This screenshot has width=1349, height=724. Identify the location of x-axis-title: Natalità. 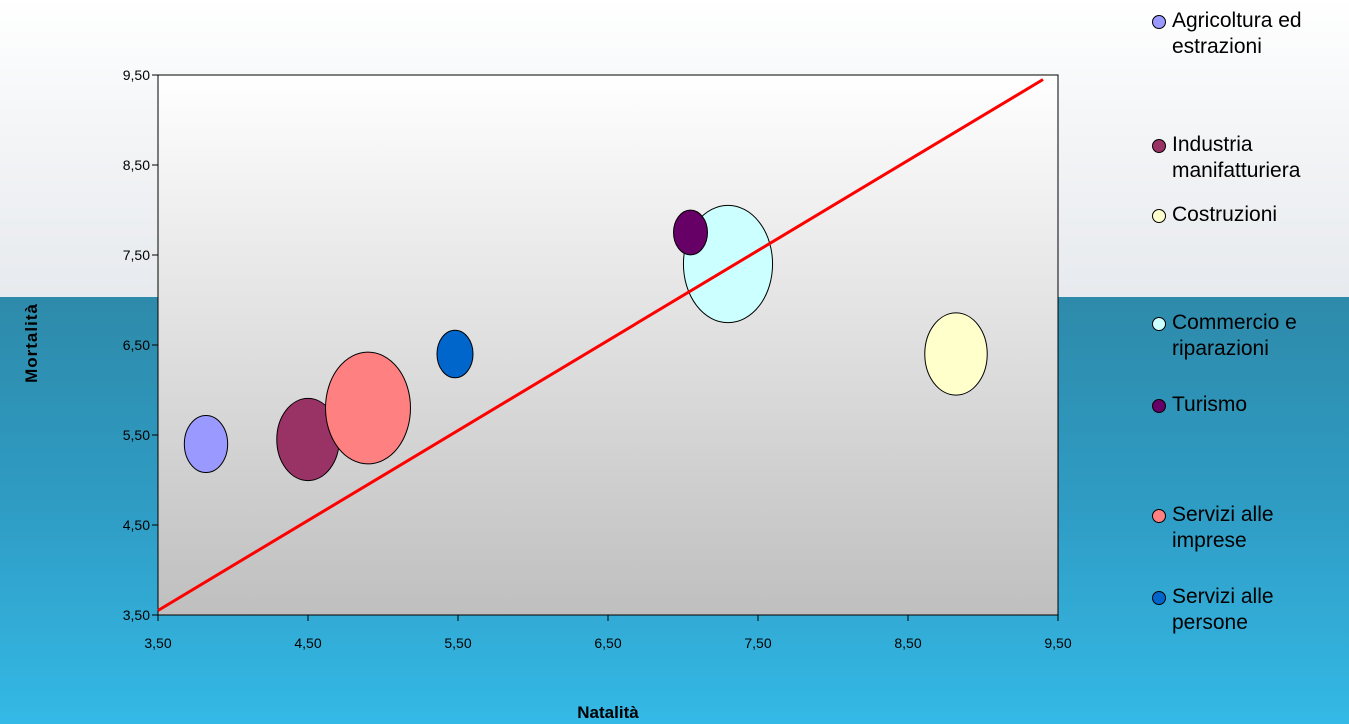
(608, 712).